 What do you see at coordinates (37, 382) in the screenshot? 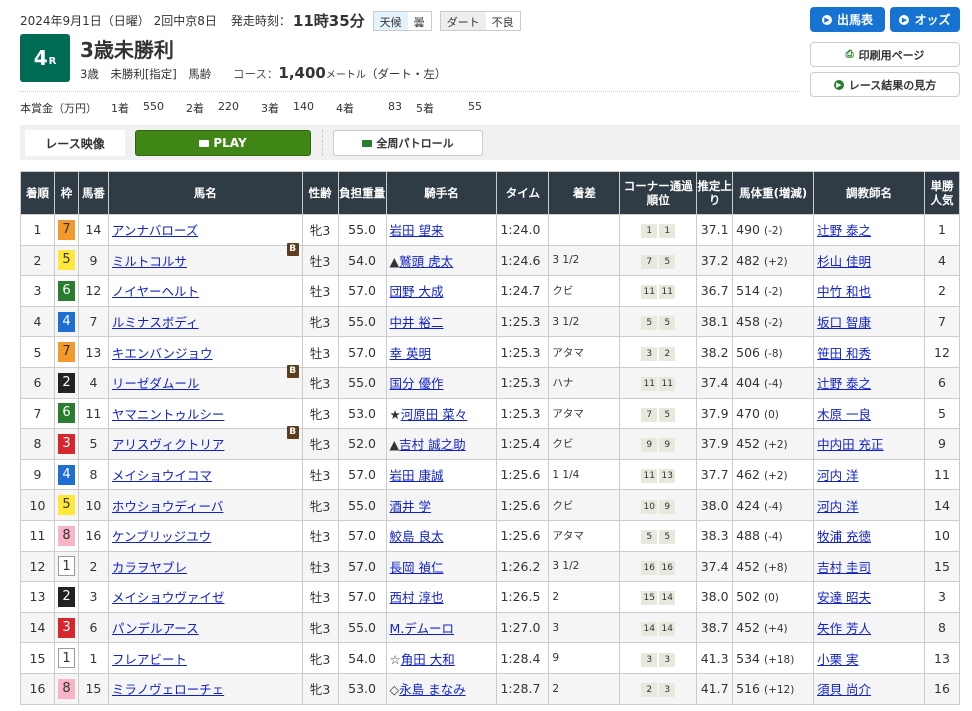
I see `finish-position: 6` at bounding box center [37, 382].